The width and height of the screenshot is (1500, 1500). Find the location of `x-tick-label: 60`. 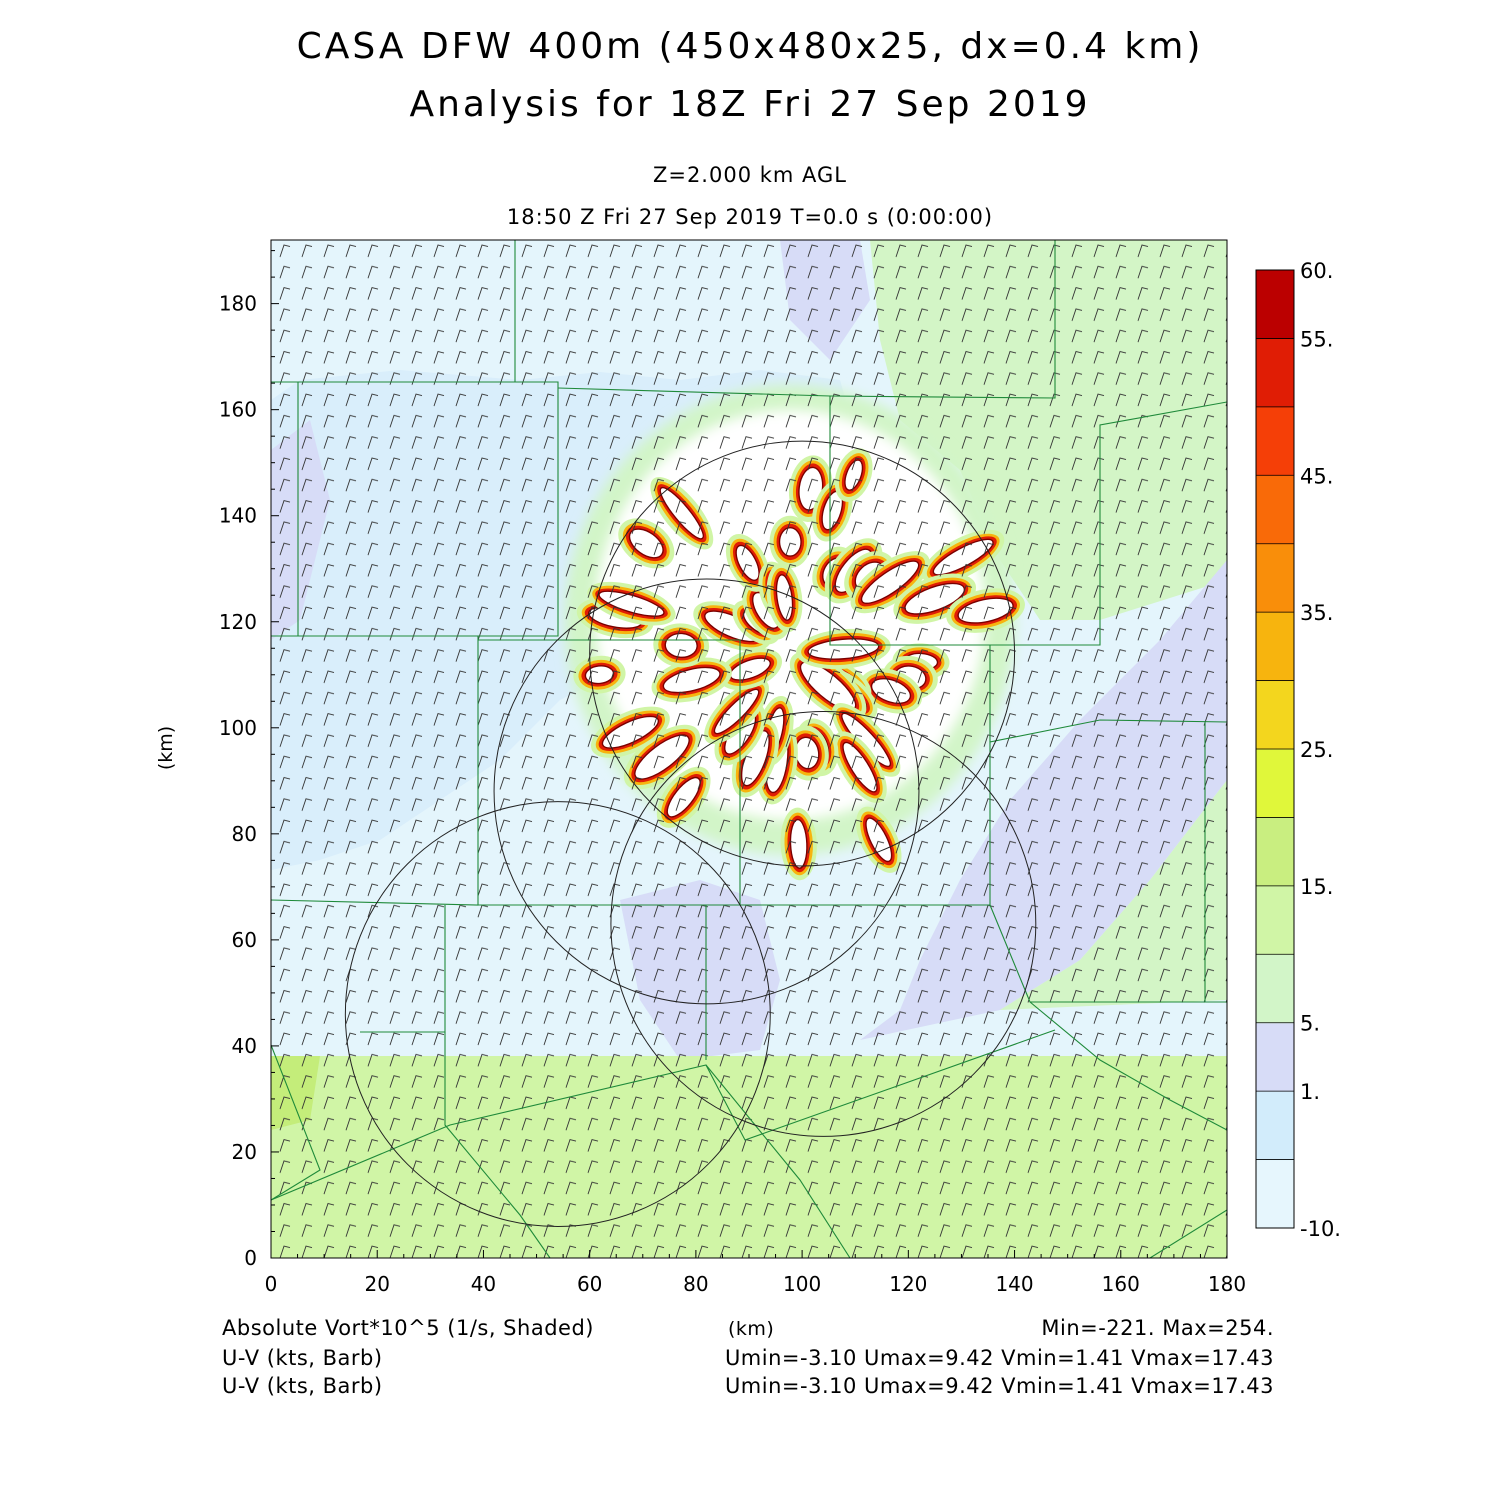

x-tick-label: 60 is located at coordinates (589, 1284).